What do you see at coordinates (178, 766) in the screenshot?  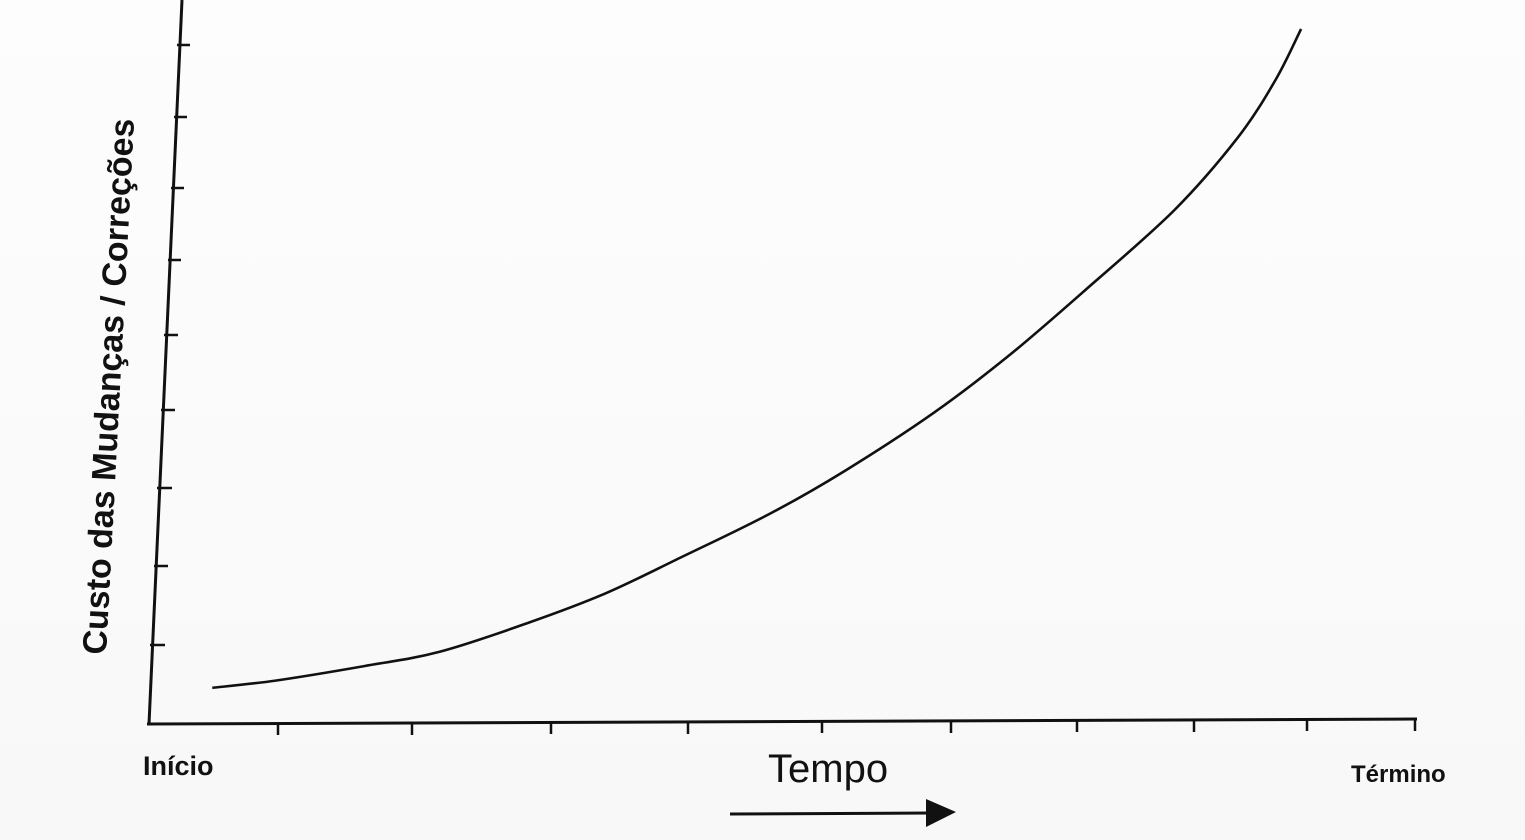 I see `x-start-label: Início` at bounding box center [178, 766].